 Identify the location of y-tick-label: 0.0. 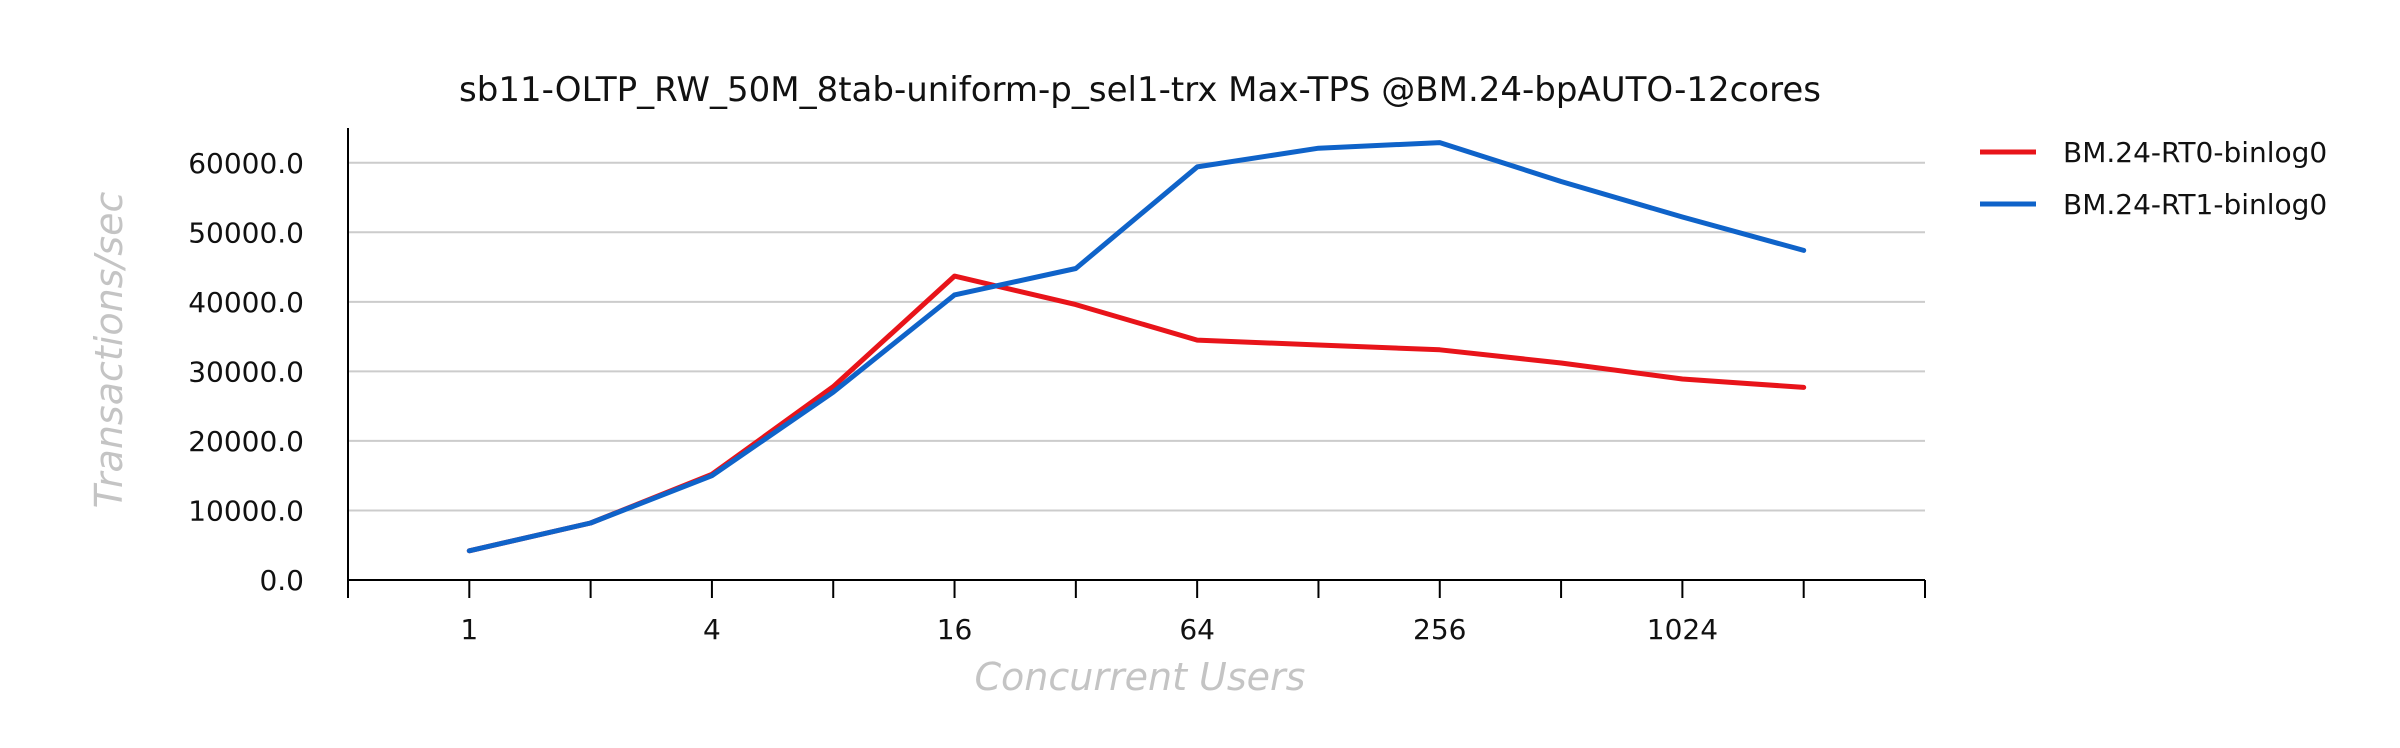
(281, 580).